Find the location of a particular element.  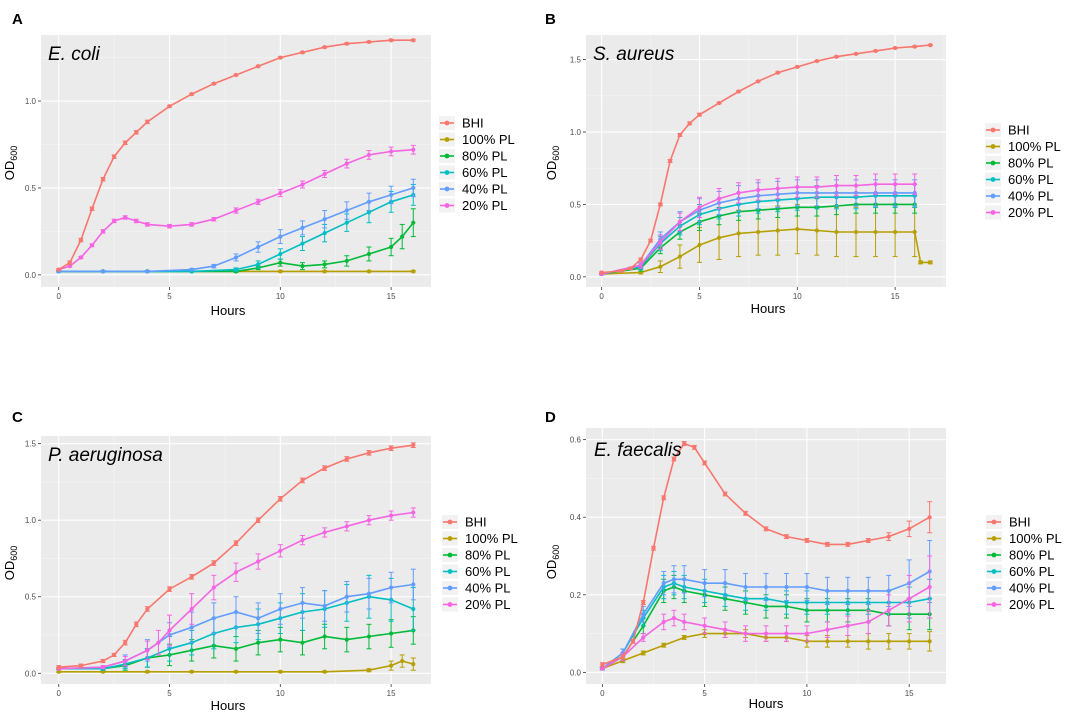

x-tick-label: 10 is located at coordinates (280, 693).